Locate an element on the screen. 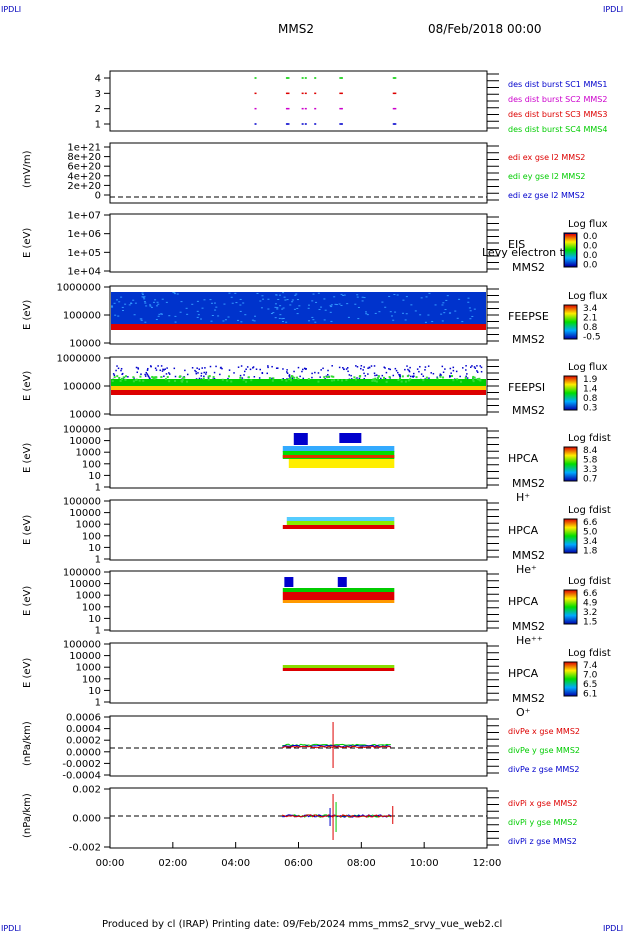 The height and width of the screenshot is (934, 630). legend-entry: des dist burst SC1 MMS1 is located at coordinates (557, 84).